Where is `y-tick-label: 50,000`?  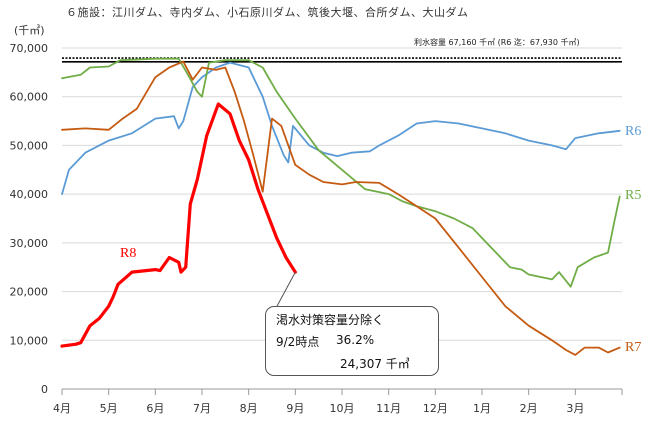 y-tick-label: 50,000 is located at coordinates (29, 145).